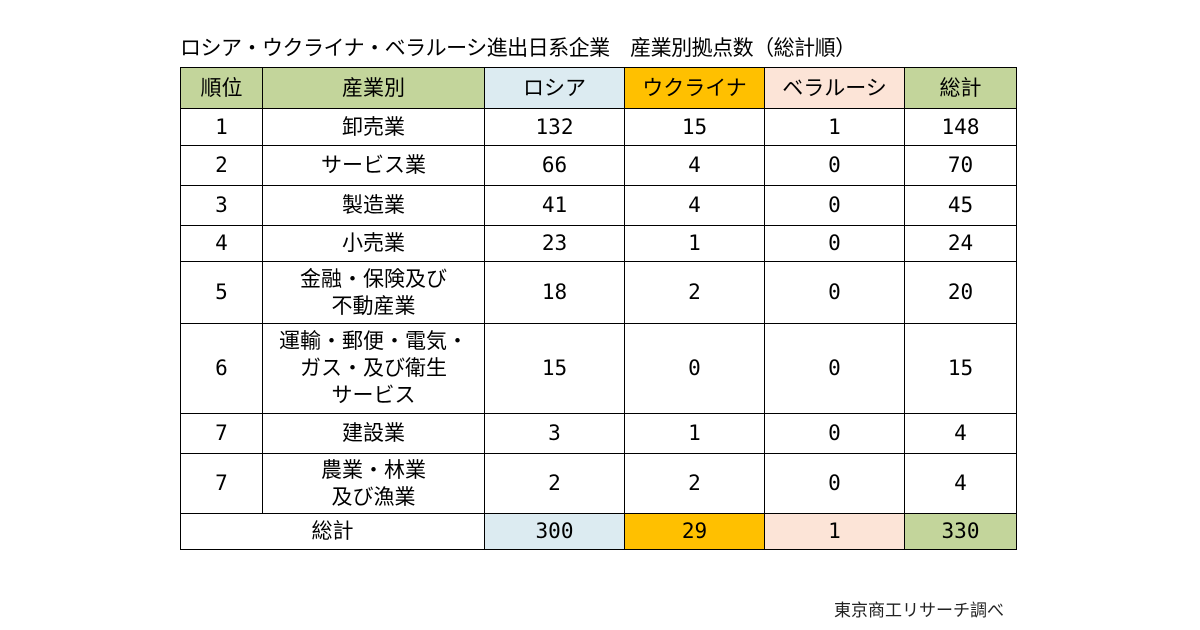 The width and height of the screenshot is (1200, 630). I want to click on industry-cell: 農業・林業 及び漁業, so click(373, 483).